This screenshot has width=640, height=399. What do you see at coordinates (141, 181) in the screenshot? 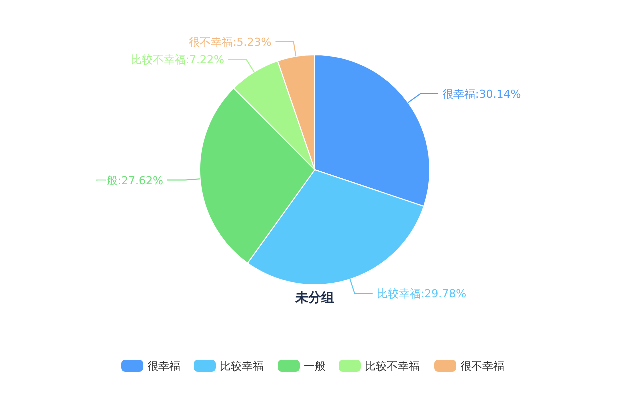
I see `data-label: :27.62%` at bounding box center [141, 181].